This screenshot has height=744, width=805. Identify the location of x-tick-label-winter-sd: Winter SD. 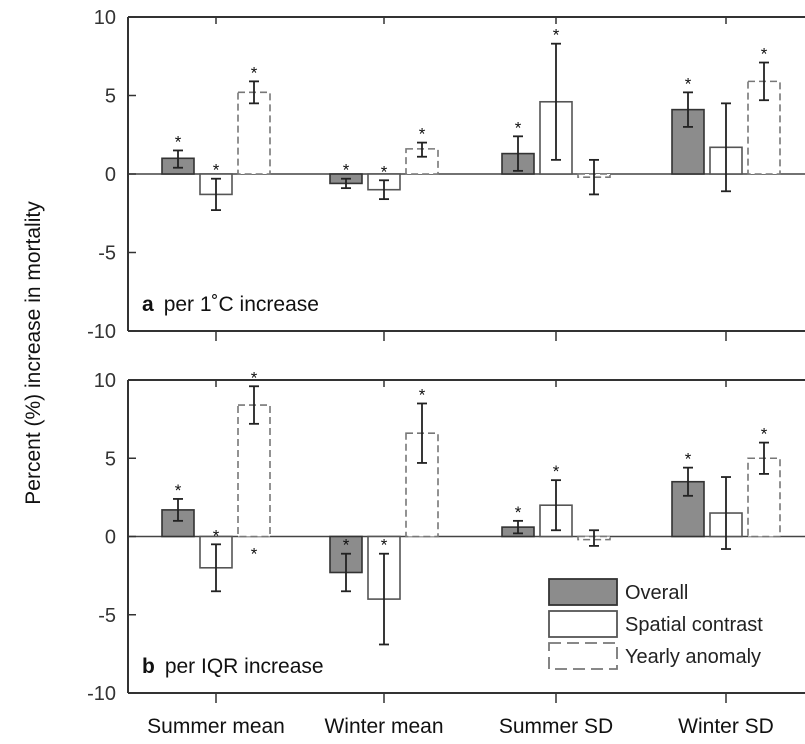
(726, 726).